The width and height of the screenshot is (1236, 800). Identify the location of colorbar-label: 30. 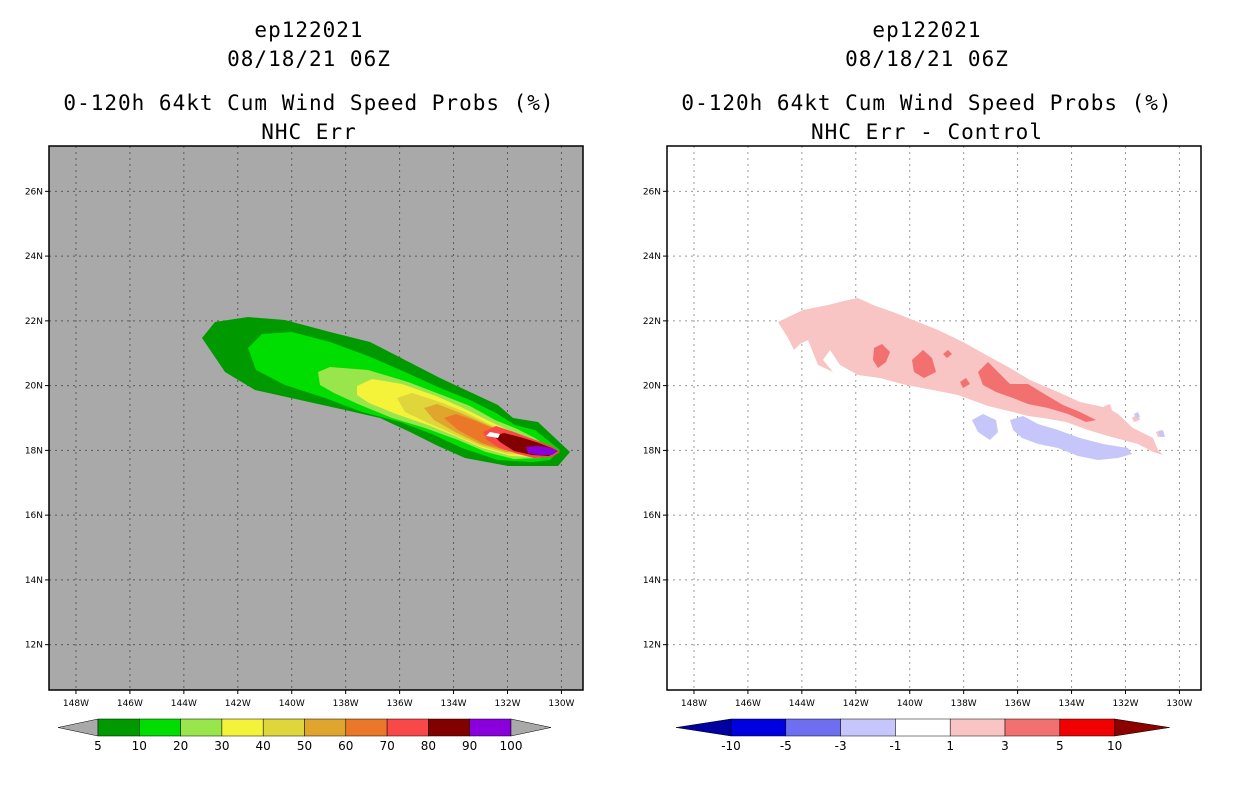
(221, 746).